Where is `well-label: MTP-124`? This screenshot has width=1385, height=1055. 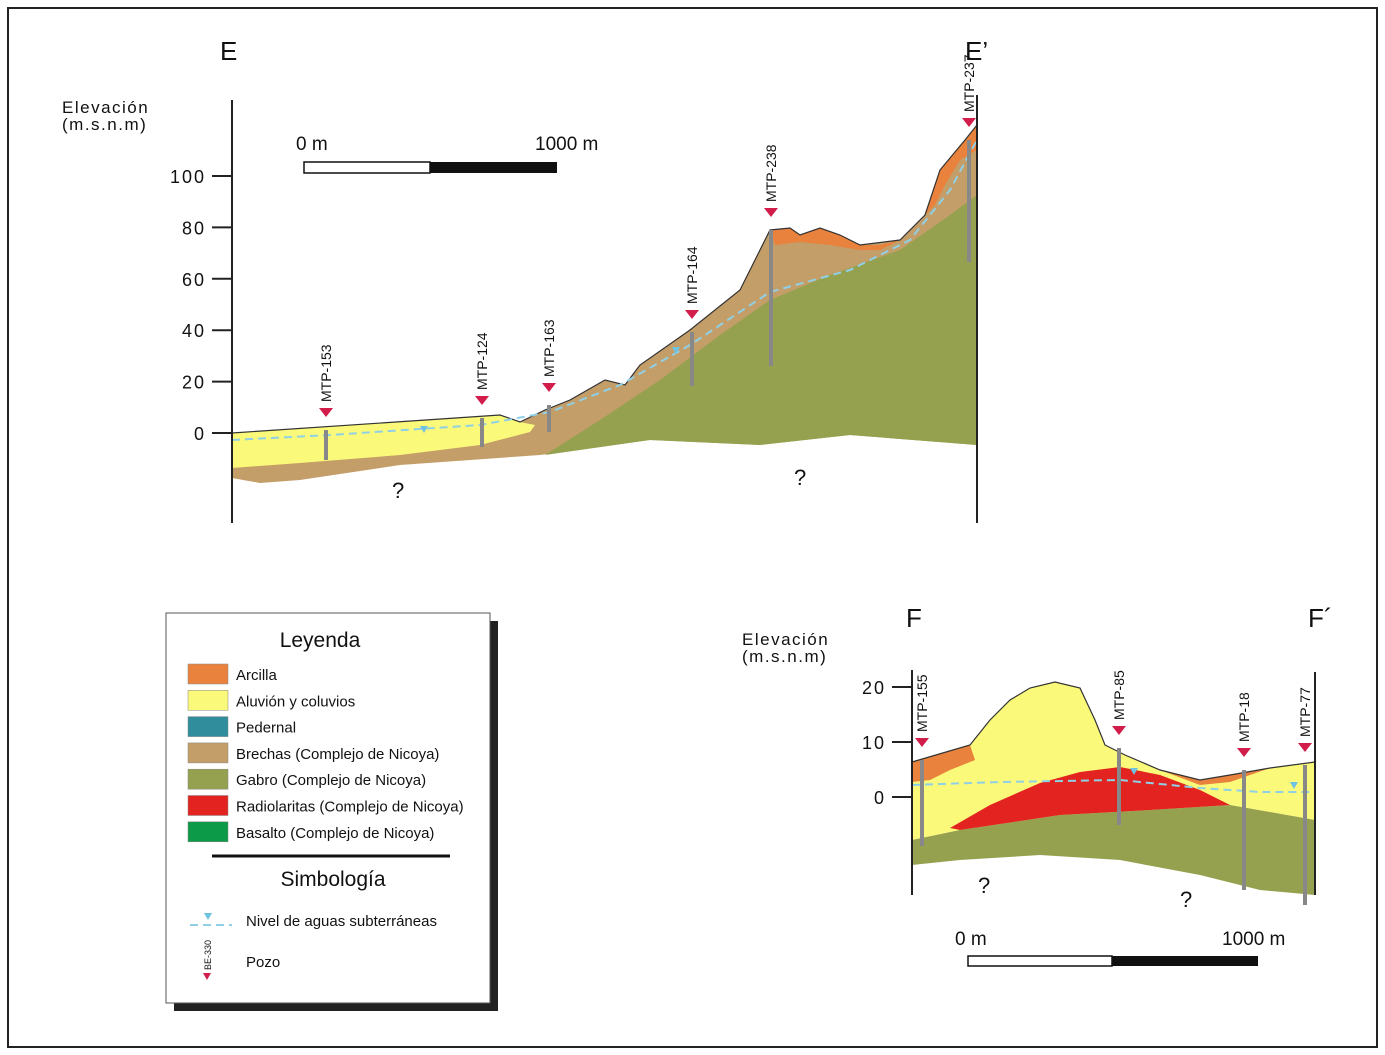
well-label: MTP-124 is located at coordinates (482, 361).